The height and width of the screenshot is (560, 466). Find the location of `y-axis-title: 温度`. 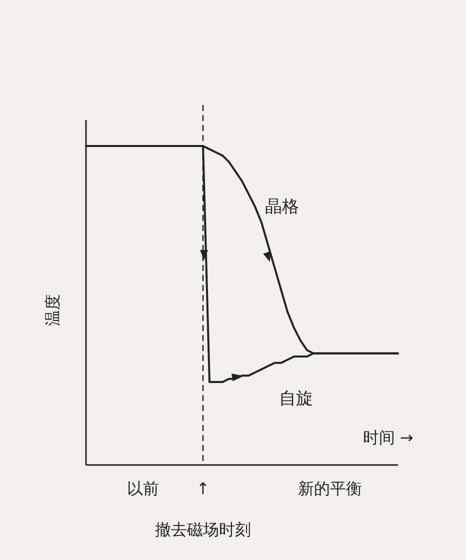

y-axis-title: 温度 is located at coordinates (52, 310).